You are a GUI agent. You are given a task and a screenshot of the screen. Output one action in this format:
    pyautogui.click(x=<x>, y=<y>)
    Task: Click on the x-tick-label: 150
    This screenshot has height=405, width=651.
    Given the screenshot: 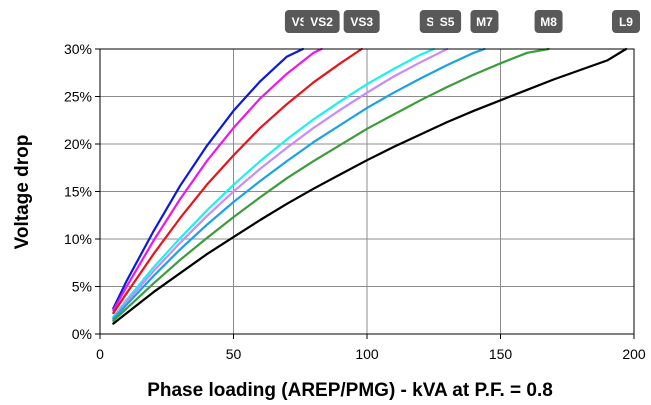 What is the action you would take?
    pyautogui.click(x=501, y=354)
    